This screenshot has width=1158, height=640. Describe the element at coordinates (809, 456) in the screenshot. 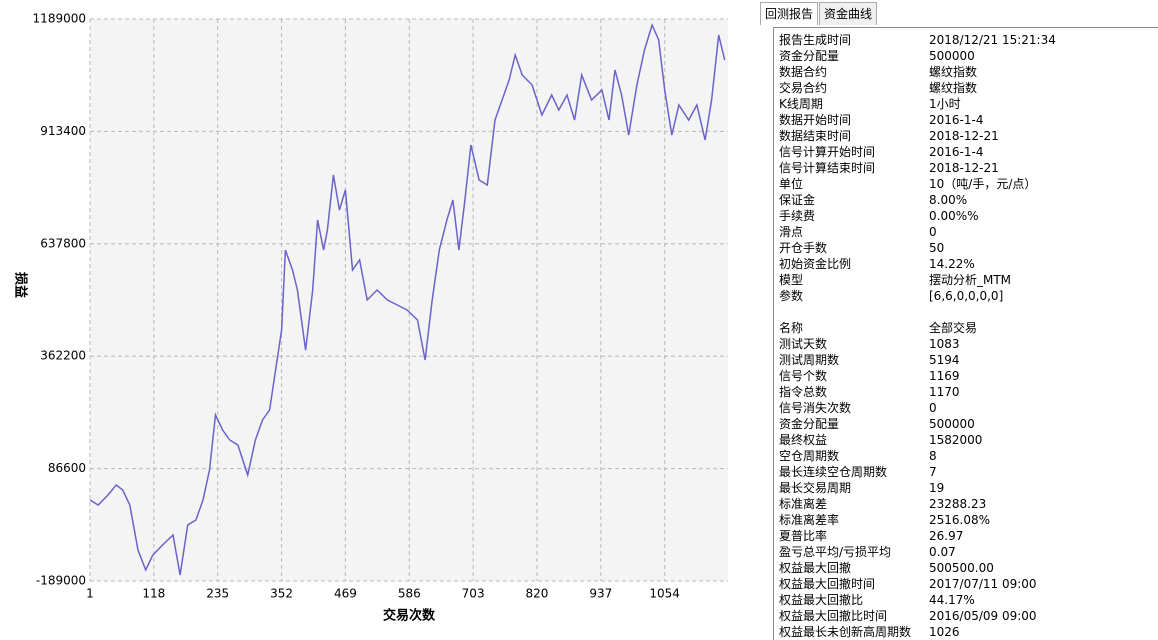

I see `row-label: 空仓周期数` at that location.